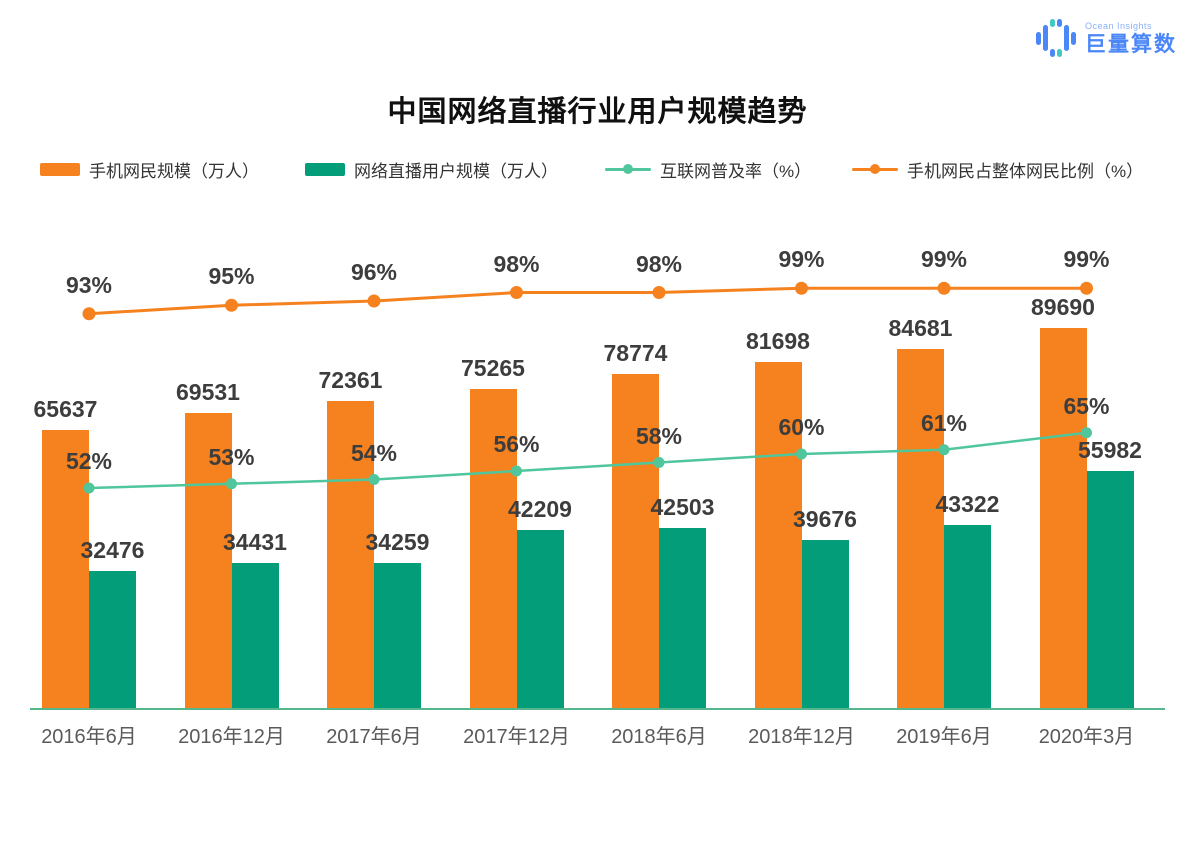  Describe the element at coordinates (1086, 405) in the screenshot. I see `label-internet-penetration: 65%` at that location.